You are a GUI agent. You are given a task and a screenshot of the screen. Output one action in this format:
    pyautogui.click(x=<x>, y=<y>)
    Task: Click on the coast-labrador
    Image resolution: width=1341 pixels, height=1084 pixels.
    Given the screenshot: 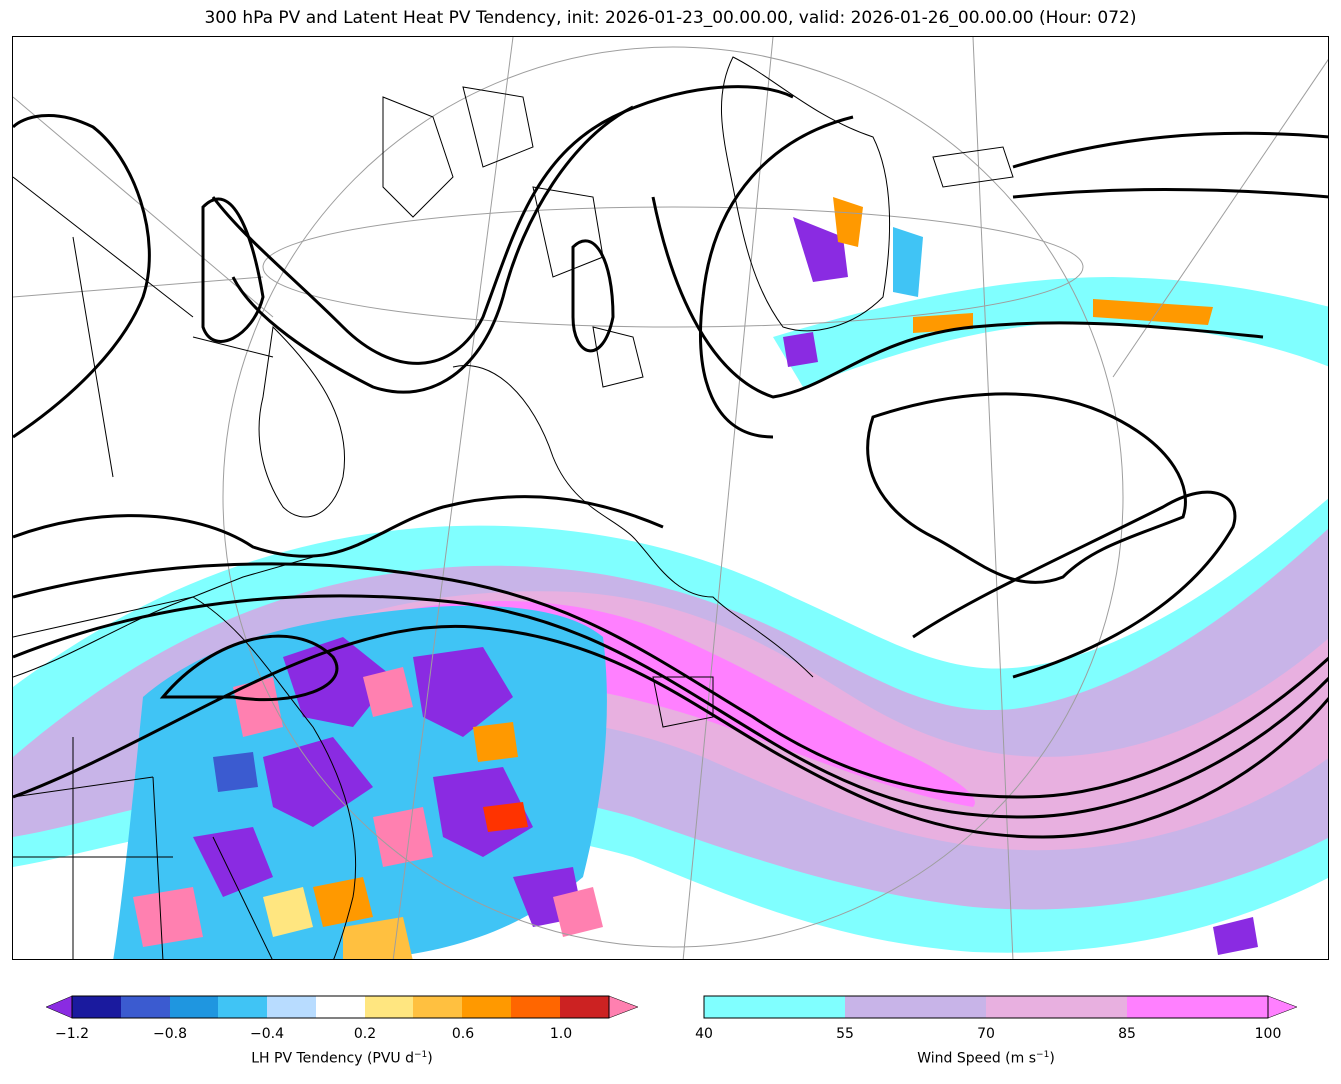 What is the action you would take?
    pyautogui.click(x=633, y=521)
    